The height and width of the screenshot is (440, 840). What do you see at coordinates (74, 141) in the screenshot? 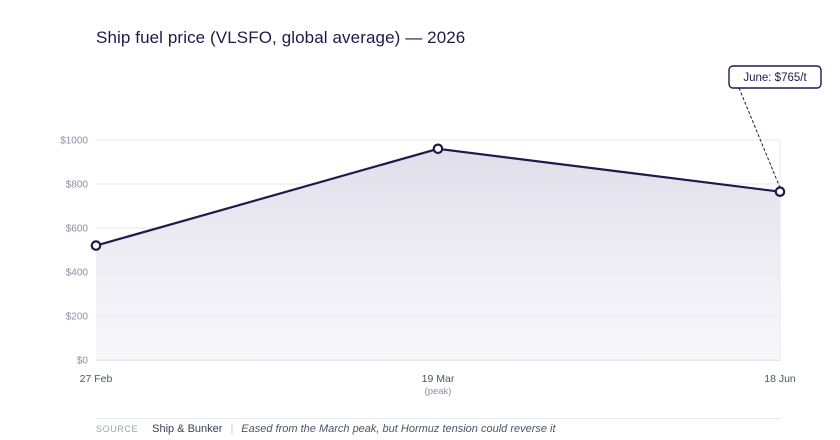
I see `y-tick-label: $1000` at bounding box center [74, 141].